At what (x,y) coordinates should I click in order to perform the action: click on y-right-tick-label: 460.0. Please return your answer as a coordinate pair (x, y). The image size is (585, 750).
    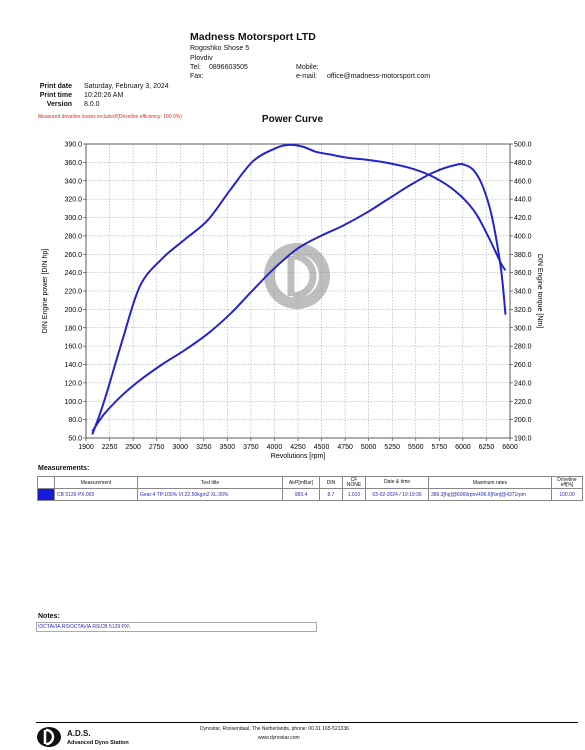
    Looking at the image, I should click on (523, 181).